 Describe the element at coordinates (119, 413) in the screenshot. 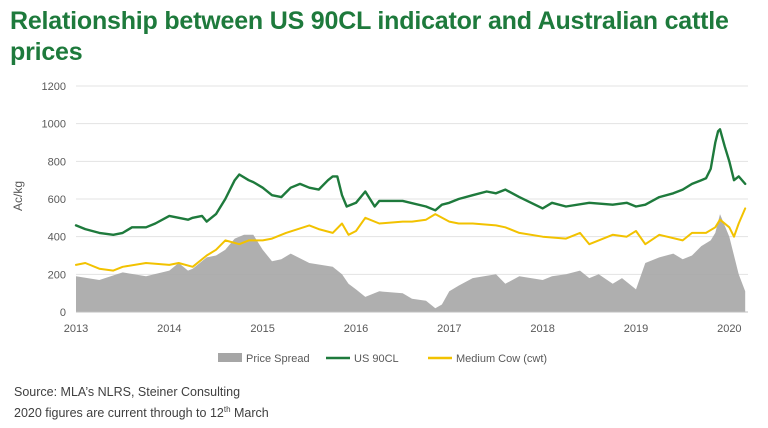

I see `source-line-2-text: 2020 figures are current through to 12` at that location.